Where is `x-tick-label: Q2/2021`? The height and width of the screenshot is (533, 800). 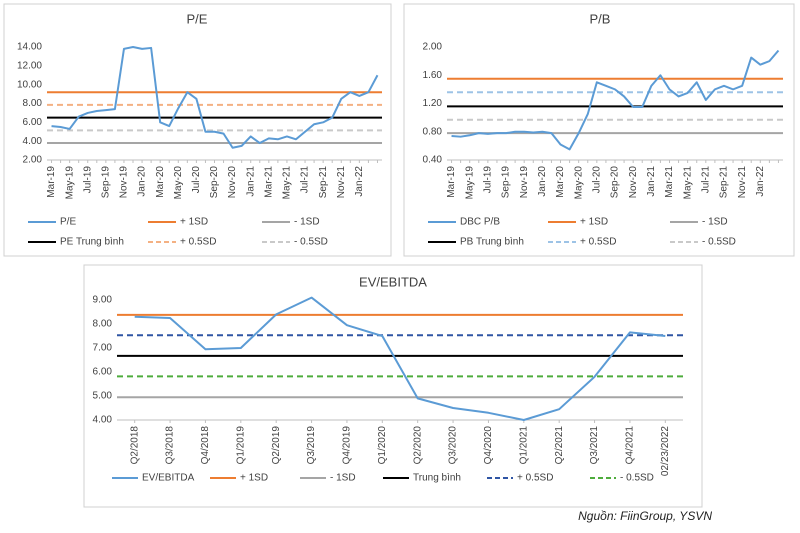
x-tick-label: Q2/2021 is located at coordinates (559, 445).